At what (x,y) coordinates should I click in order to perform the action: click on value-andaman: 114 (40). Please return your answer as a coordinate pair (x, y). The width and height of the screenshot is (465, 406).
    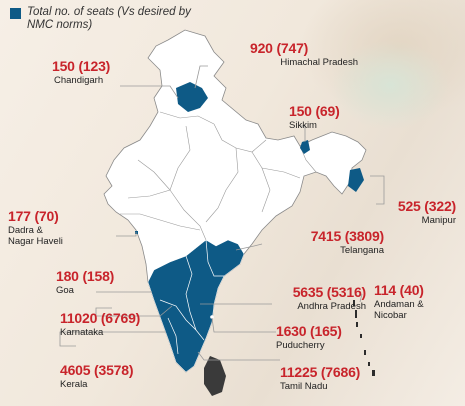
    Looking at the image, I should click on (399, 290).